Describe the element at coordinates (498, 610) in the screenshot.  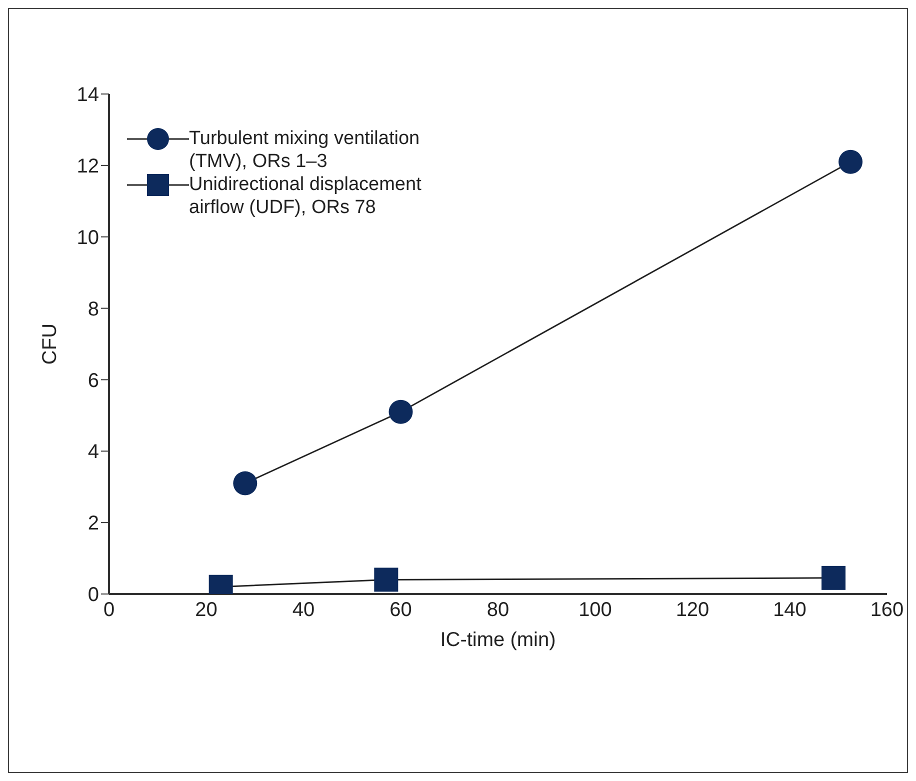
I see `x-tick-label: 80` at that location.